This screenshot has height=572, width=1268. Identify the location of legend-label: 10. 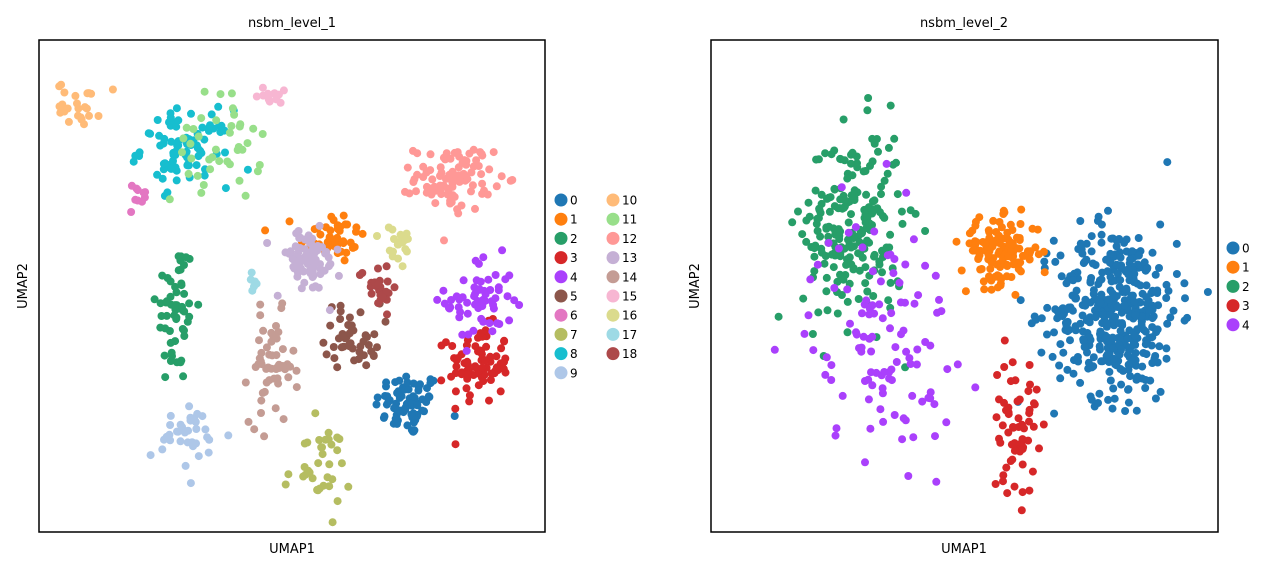
(629, 201).